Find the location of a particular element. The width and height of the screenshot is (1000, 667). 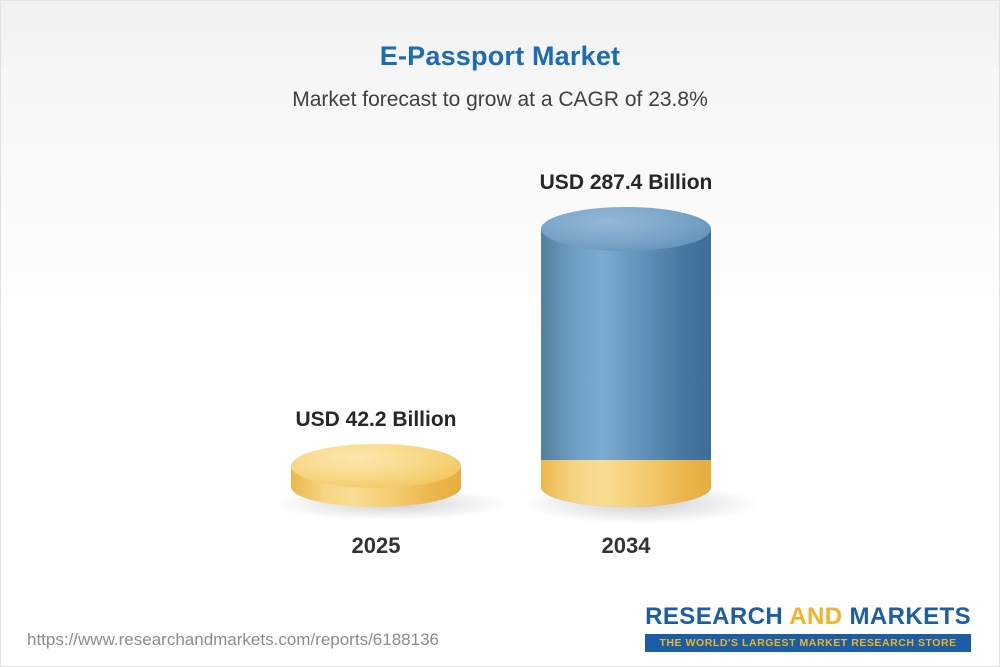

bar-value-label-2034: USD 287.4 Billion is located at coordinates (626, 182).